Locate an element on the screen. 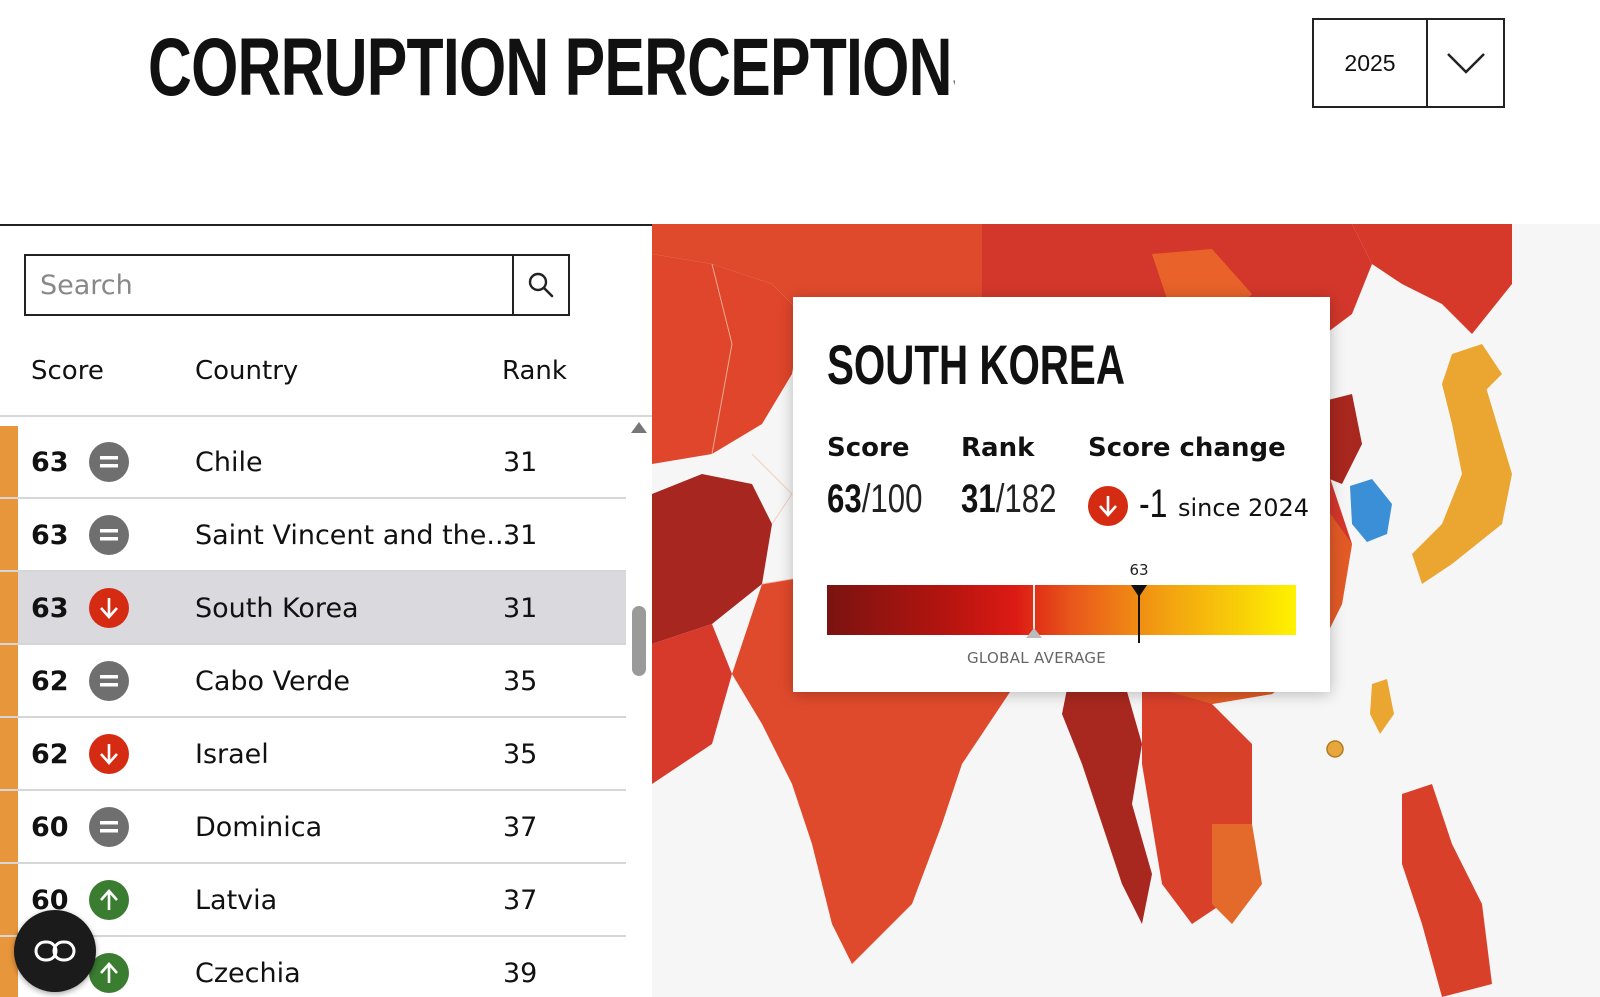 The image size is (1600, 997). search-input is located at coordinates (269, 285).